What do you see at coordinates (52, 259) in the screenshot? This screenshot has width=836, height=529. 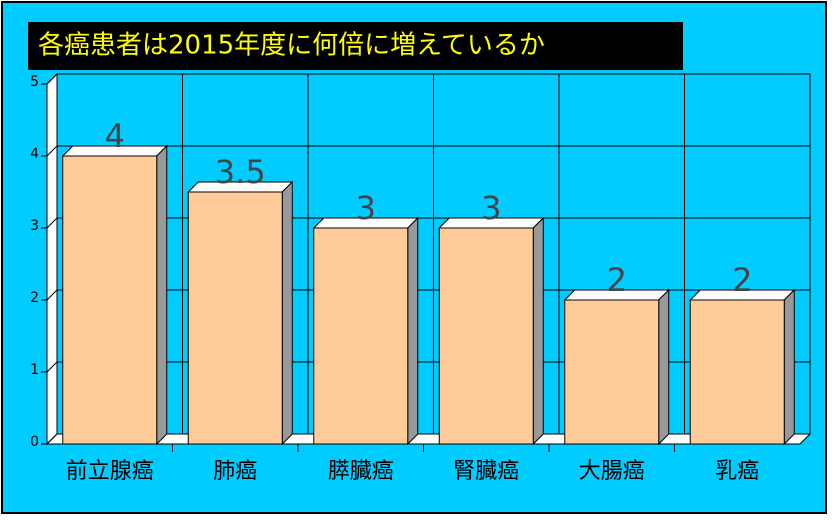 I see `side-wall` at bounding box center [52, 259].